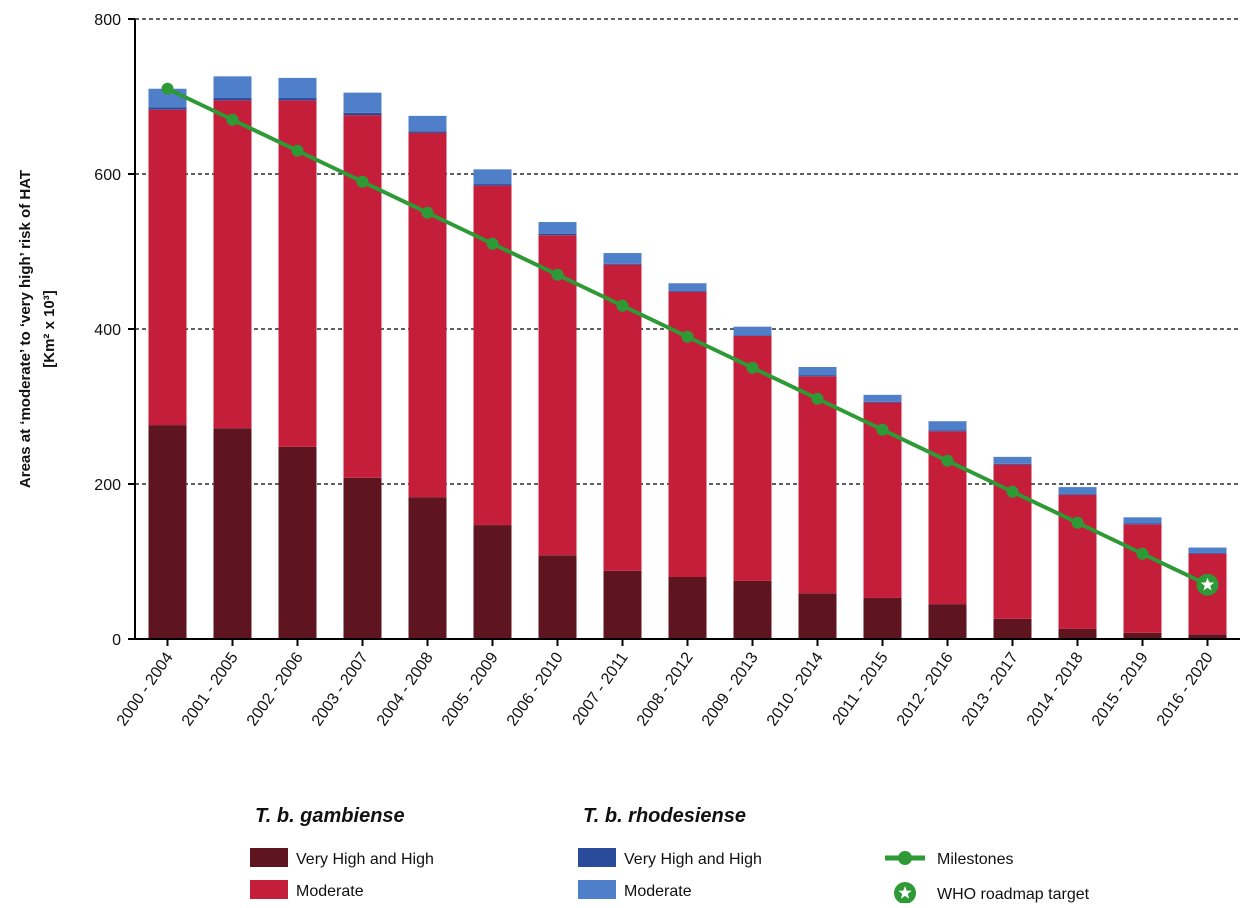  Describe the element at coordinates (665, 689) in the screenshot. I see `x-tick-label: 2008 - 2012` at that location.